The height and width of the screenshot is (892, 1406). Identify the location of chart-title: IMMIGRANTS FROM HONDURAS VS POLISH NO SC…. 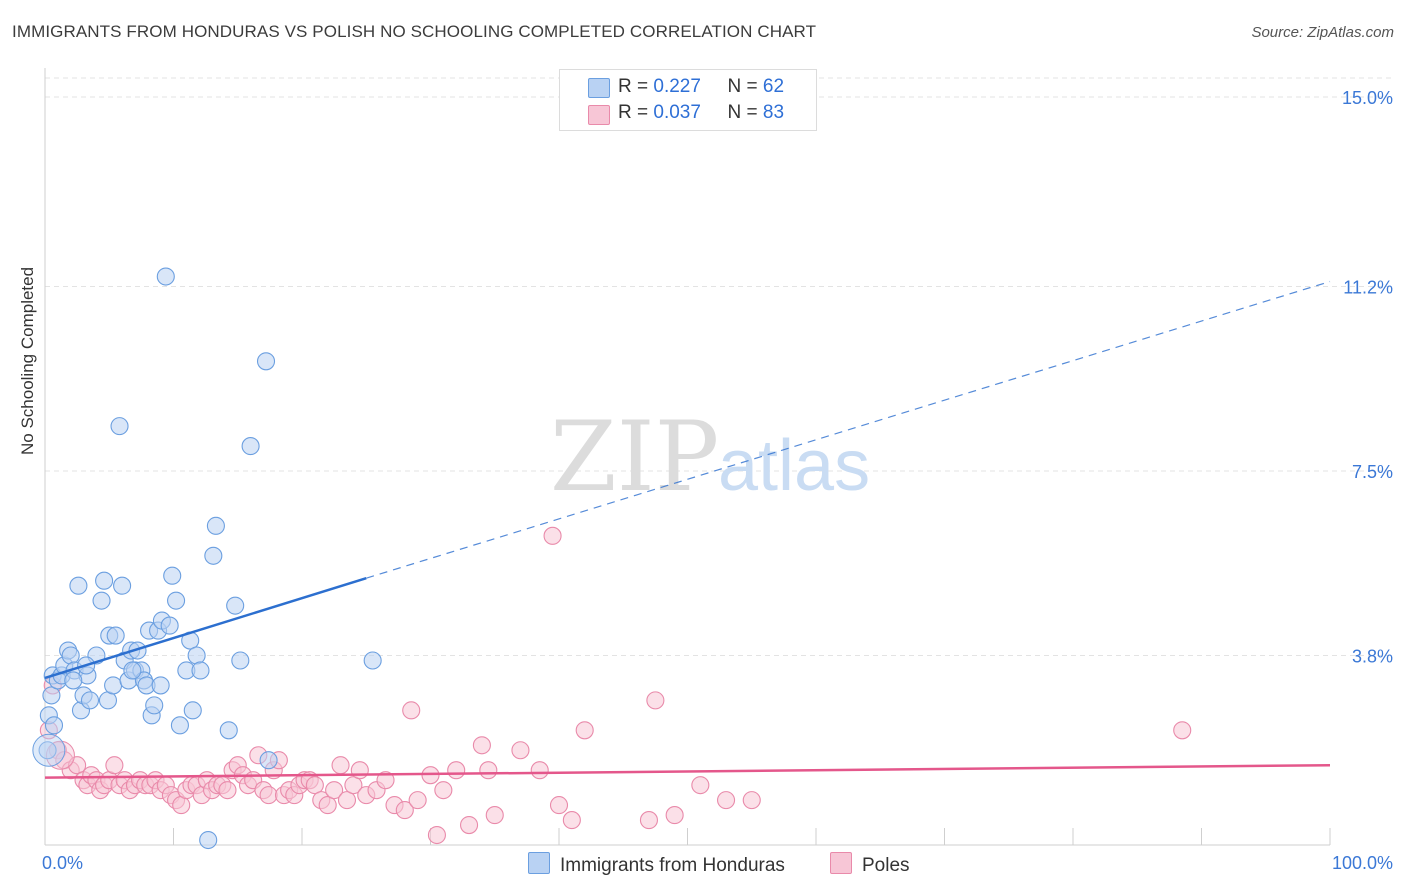
(414, 31).